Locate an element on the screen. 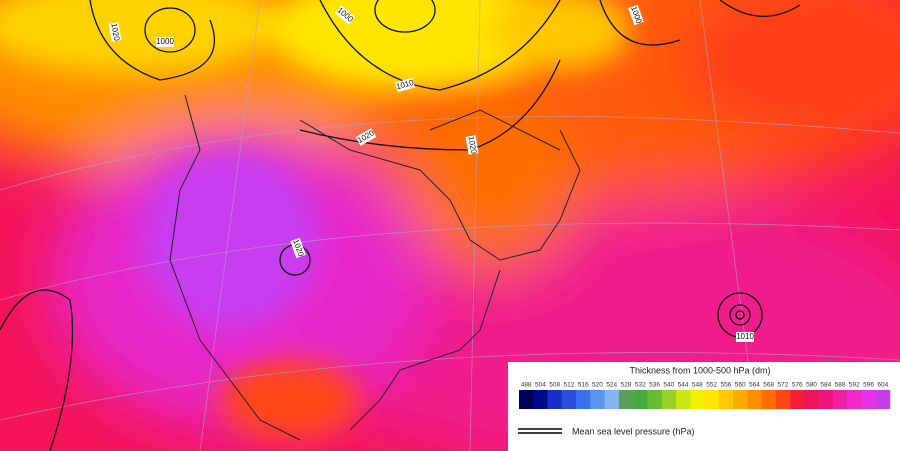  level-label: 508 is located at coordinates (554, 385).